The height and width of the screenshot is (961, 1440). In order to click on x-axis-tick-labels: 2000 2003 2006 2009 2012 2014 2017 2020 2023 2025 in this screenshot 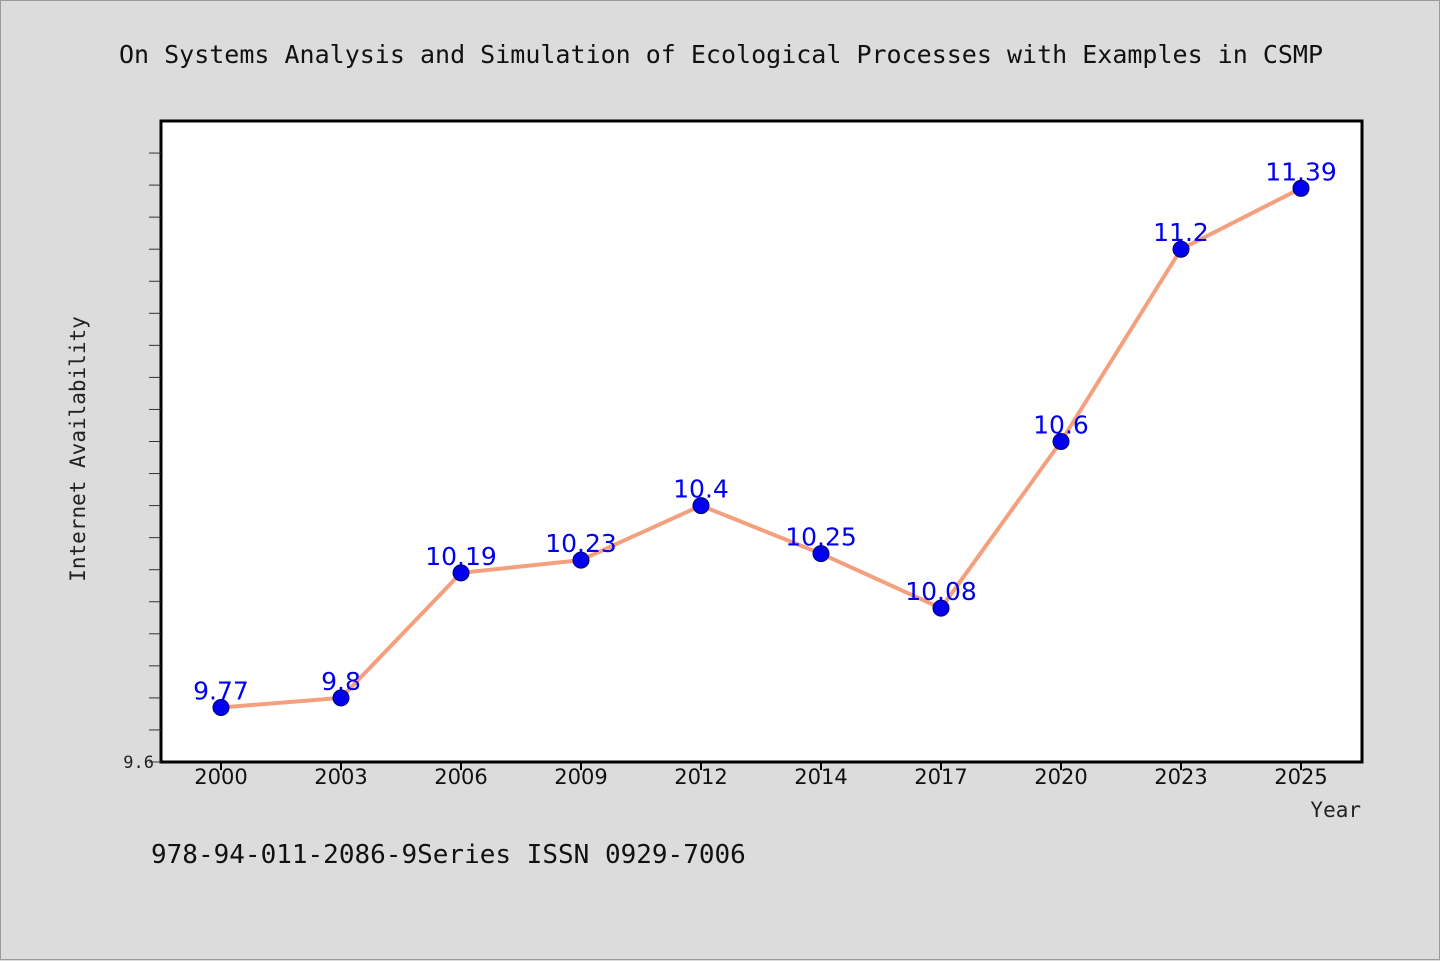, I will do `click(760, 777)`.